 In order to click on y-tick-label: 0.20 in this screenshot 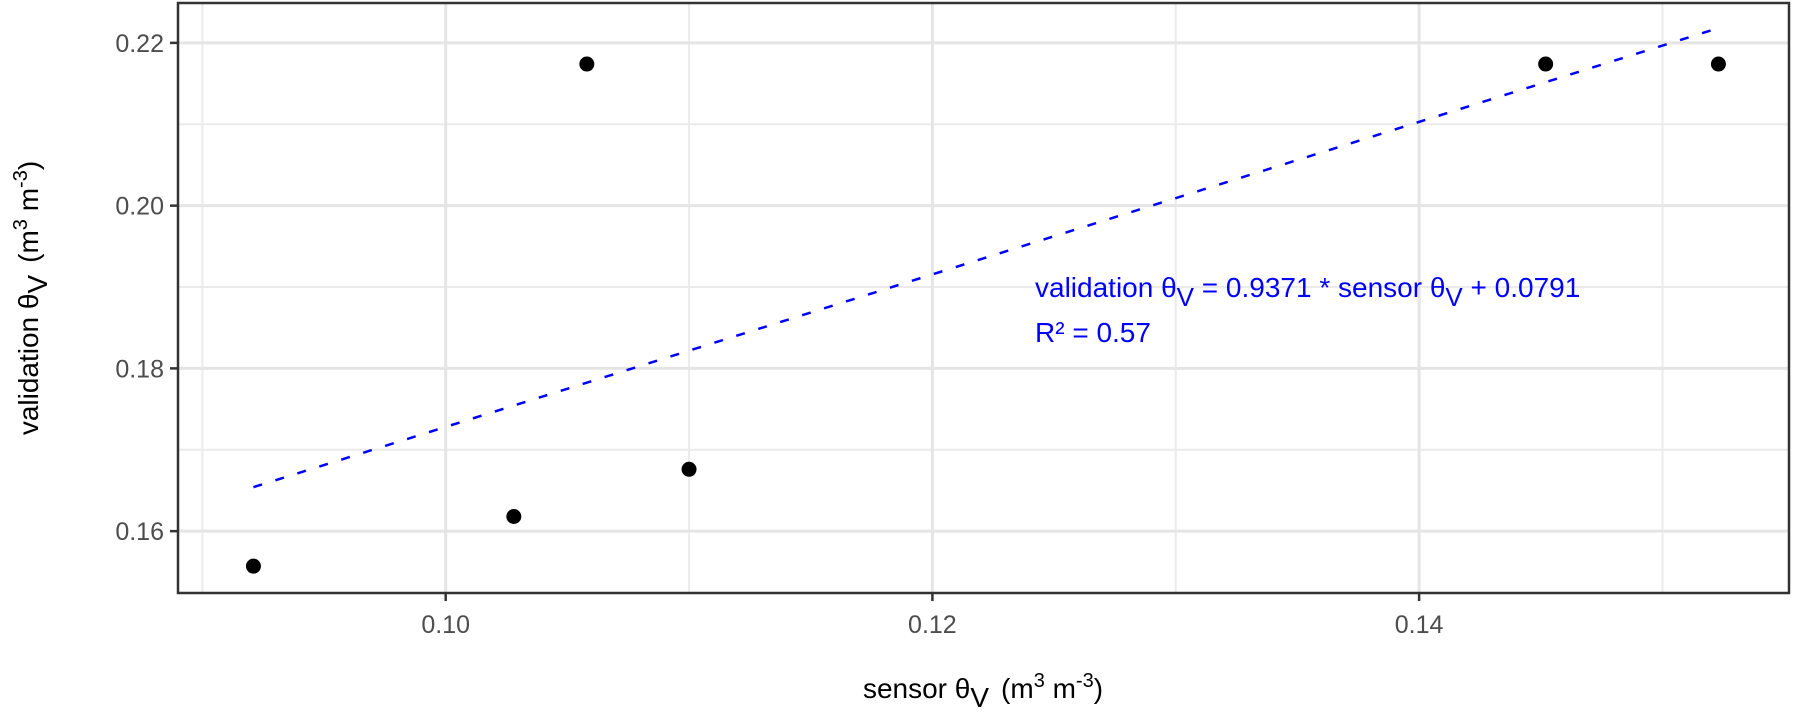, I will do `click(139, 207)`.